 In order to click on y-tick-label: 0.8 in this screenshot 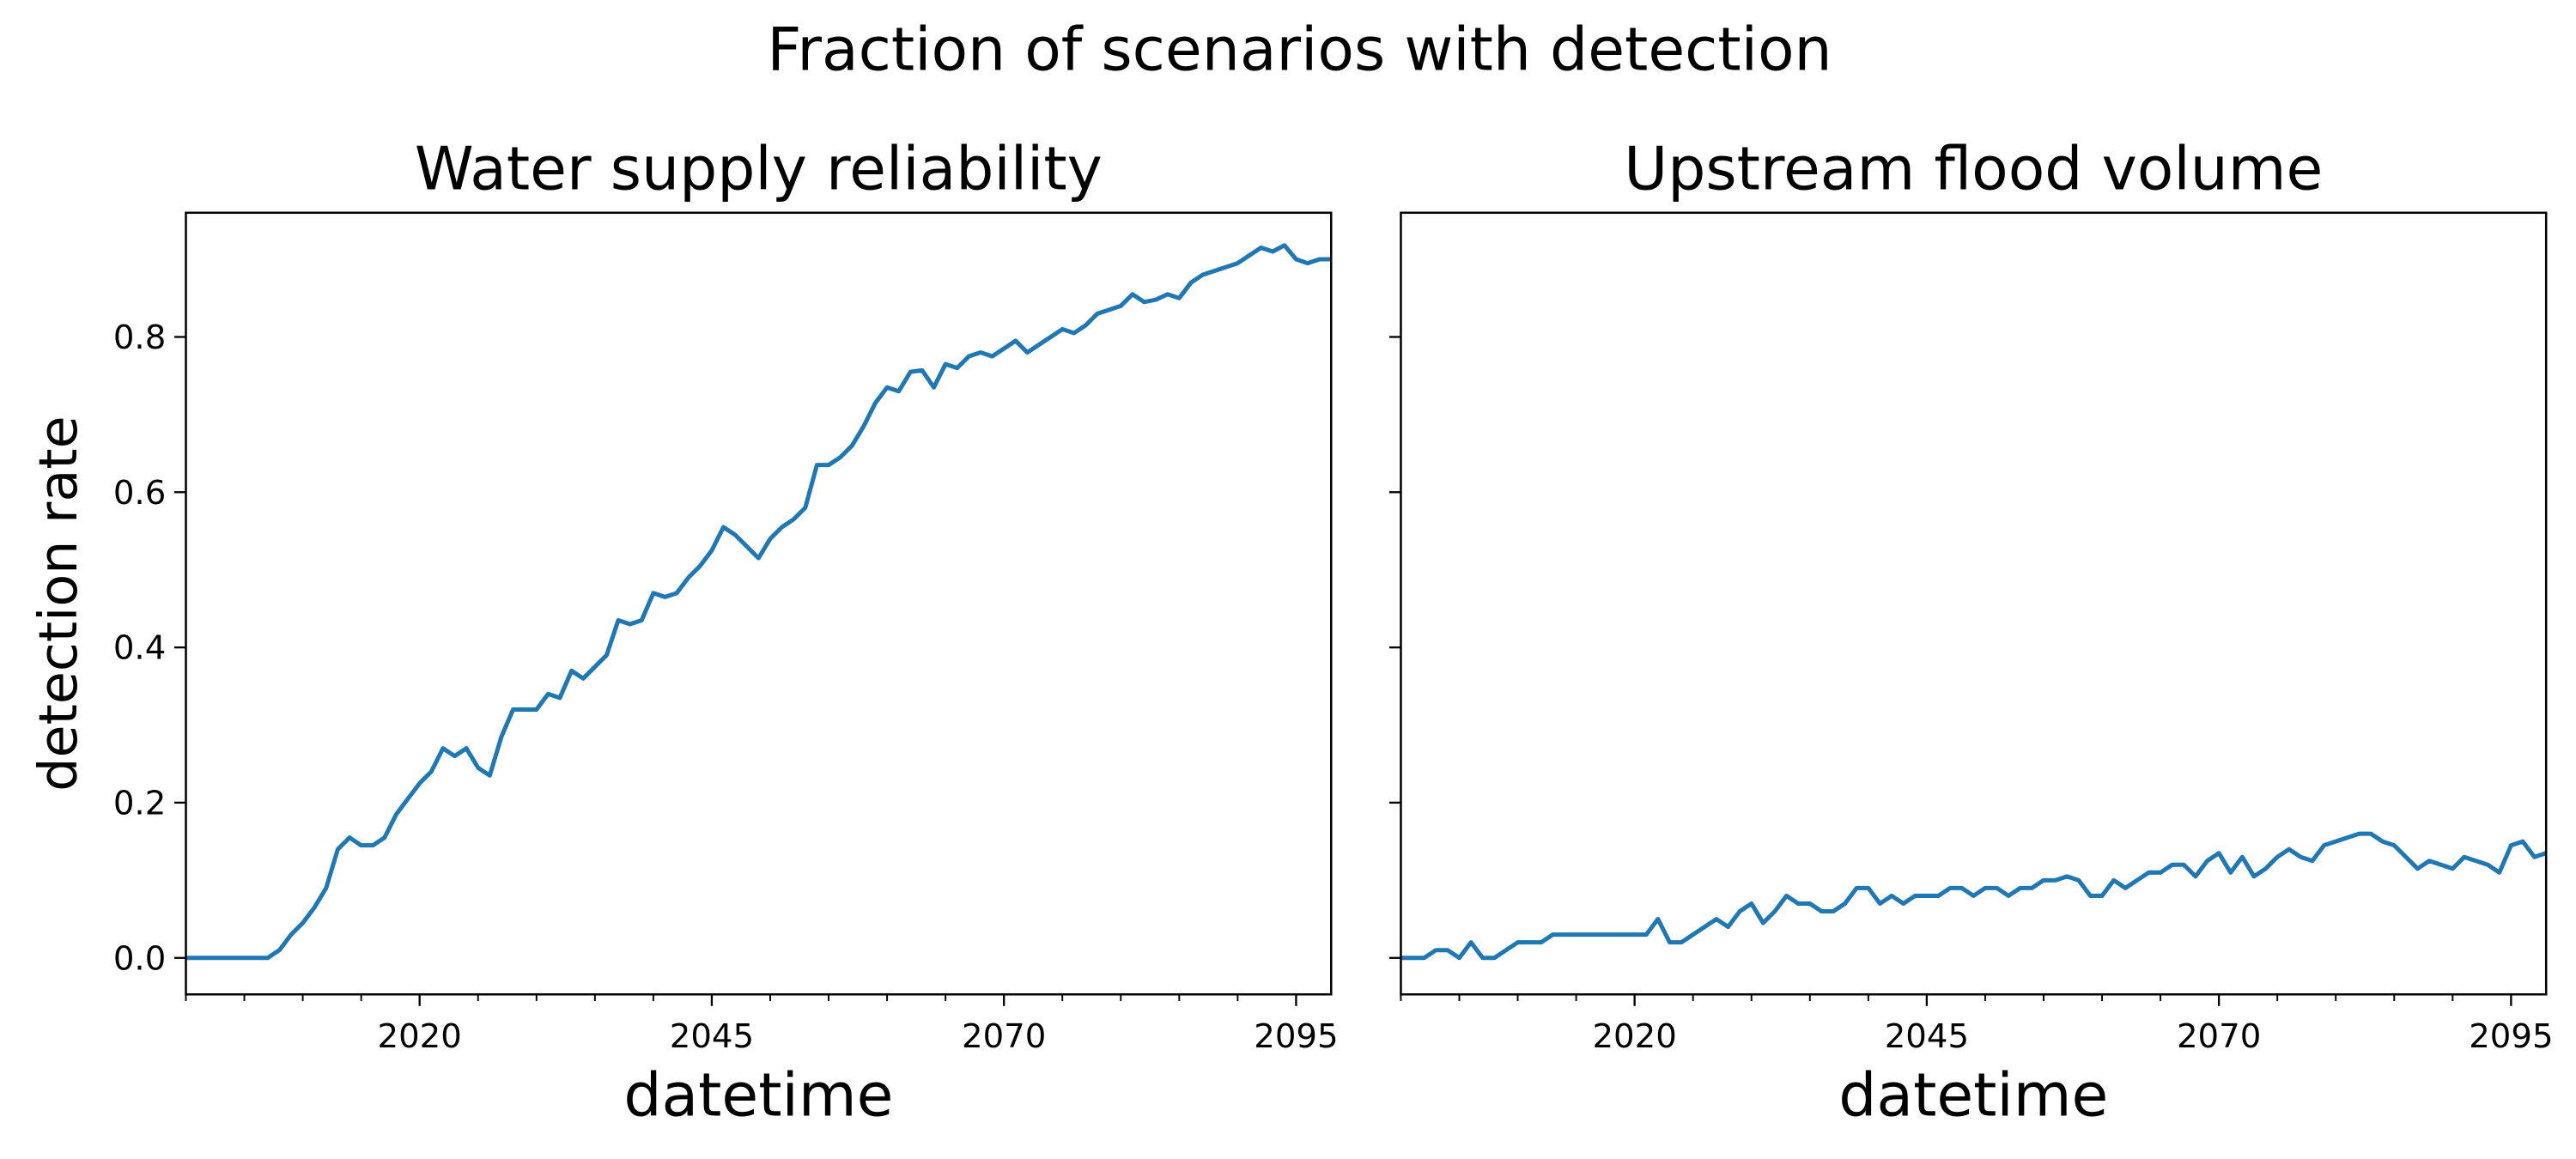, I will do `click(139, 338)`.